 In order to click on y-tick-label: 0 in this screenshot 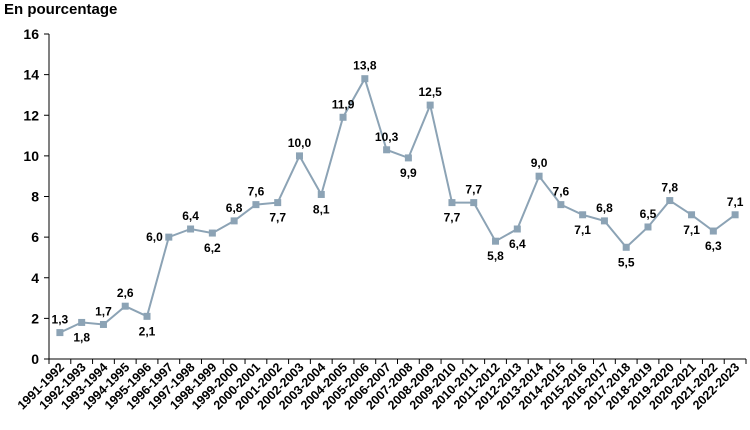, I will do `click(35, 359)`.